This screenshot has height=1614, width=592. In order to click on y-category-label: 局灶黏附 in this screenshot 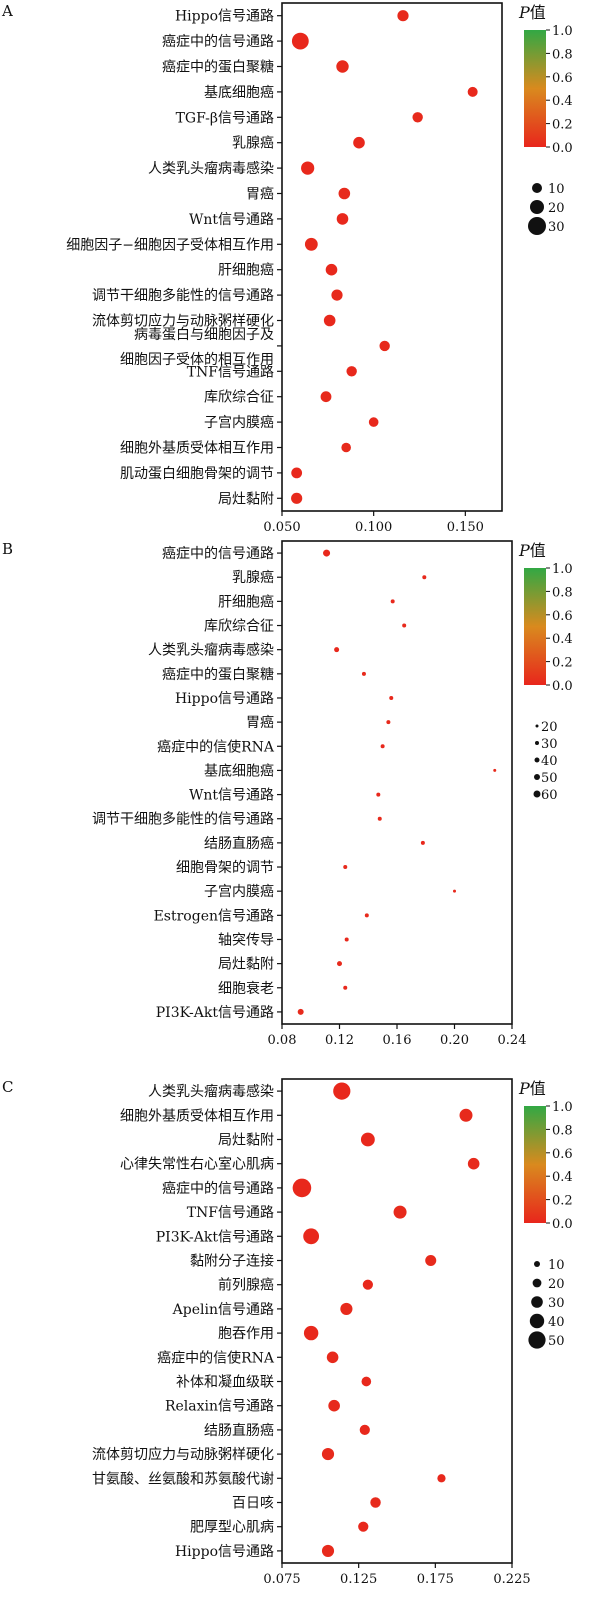, I will do `click(246, 1141)`.